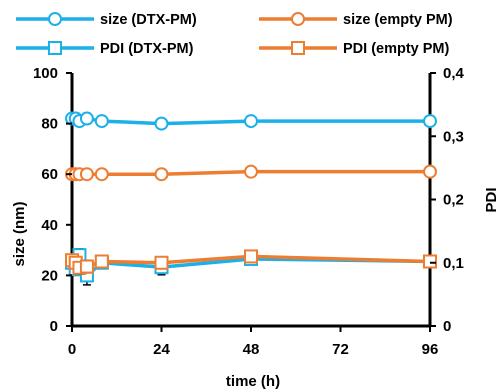 Image resolution: width=503 pixels, height=392 pixels. Describe the element at coordinates (398, 20) in the screenshot. I see `legend-label: size (empty PM)` at that location.